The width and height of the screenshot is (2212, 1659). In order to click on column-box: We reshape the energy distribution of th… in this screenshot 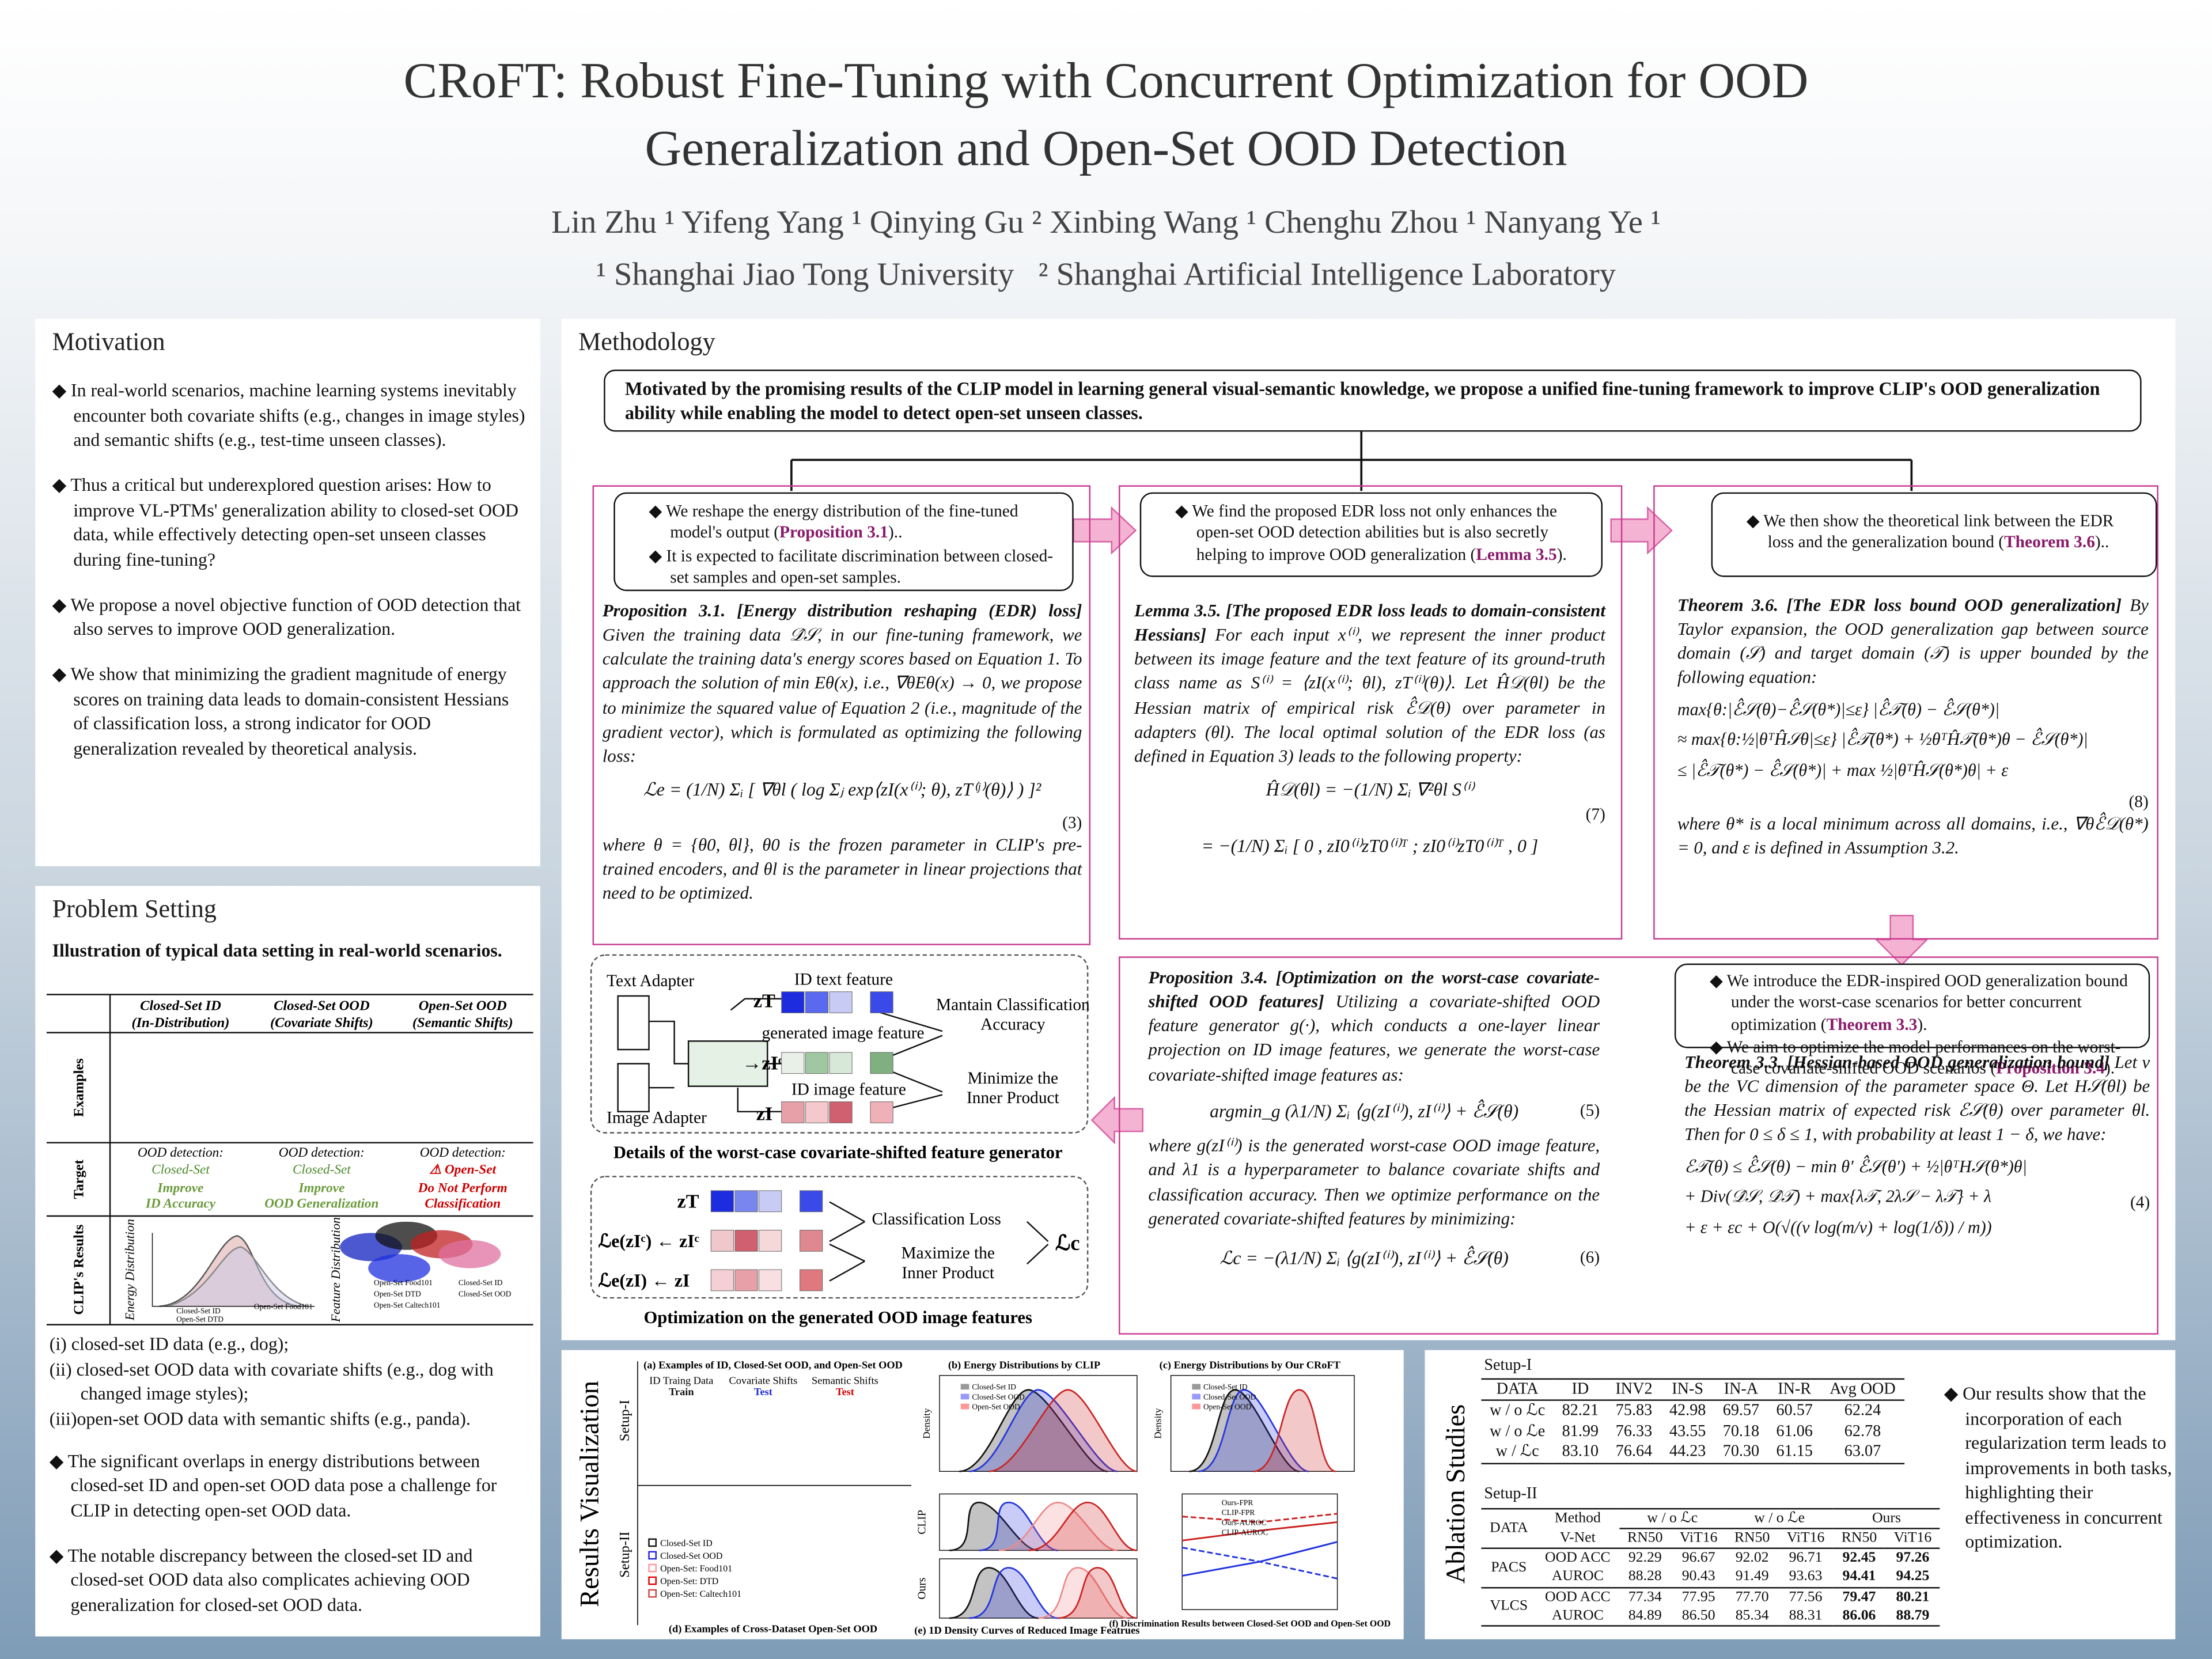, I will do `click(841, 715)`.